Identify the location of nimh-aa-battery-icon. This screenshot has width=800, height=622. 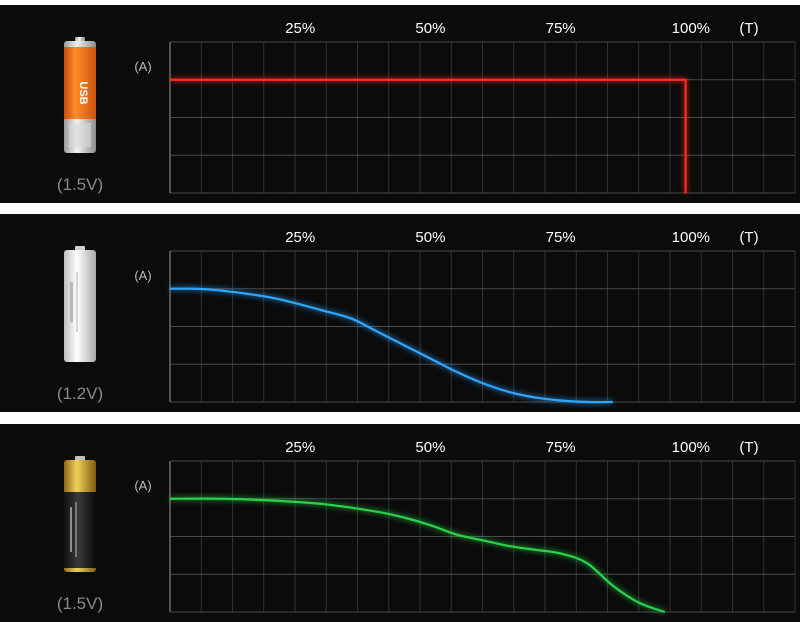
(80, 304).